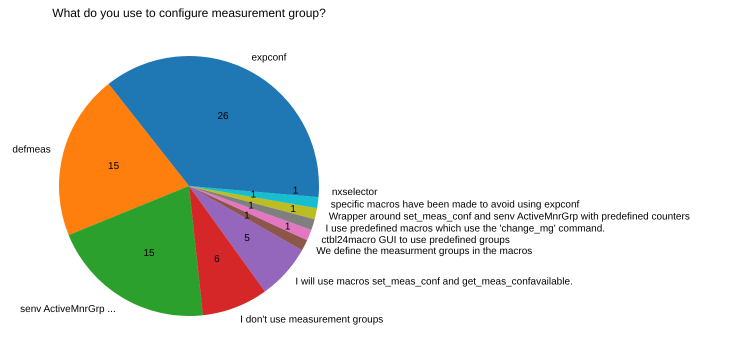 The height and width of the screenshot is (356, 742). Describe the element at coordinates (434, 282) in the screenshot. I see `slice-label: I will use macros set_meas_conf and get_meas_confavailable.` at that location.